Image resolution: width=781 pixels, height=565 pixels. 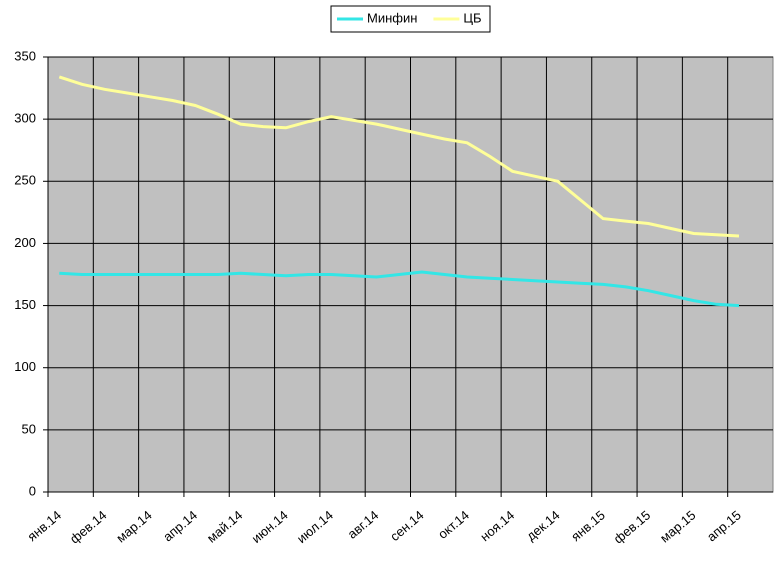 What do you see at coordinates (32, 490) in the screenshot?
I see `y-tick-label: 0` at bounding box center [32, 490].